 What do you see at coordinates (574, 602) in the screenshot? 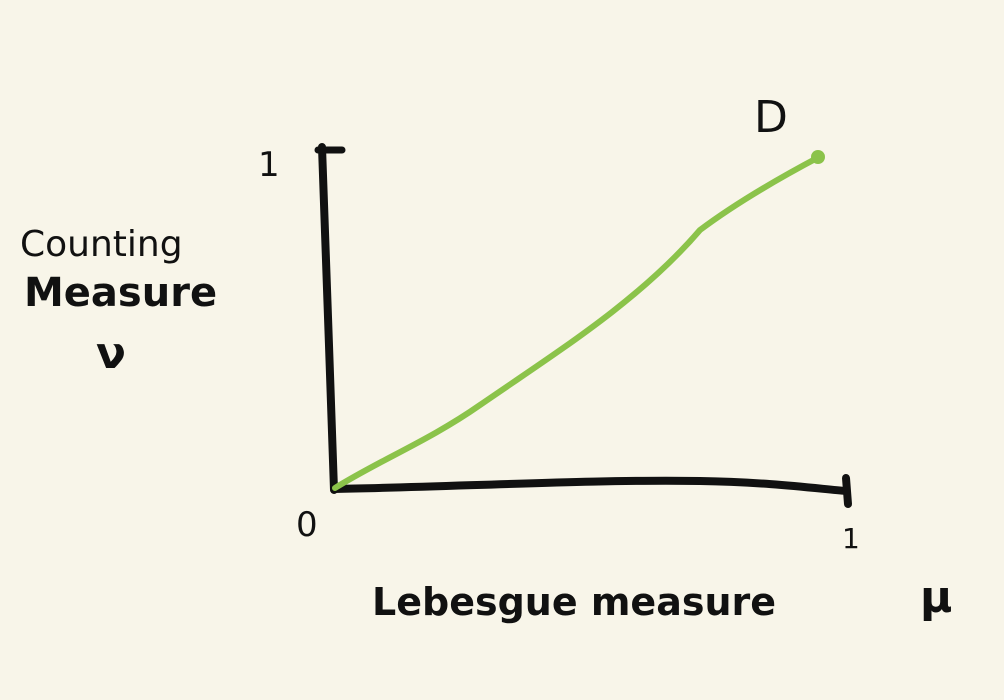
I see `x-axis-label: Lebesgue measure` at bounding box center [574, 602].